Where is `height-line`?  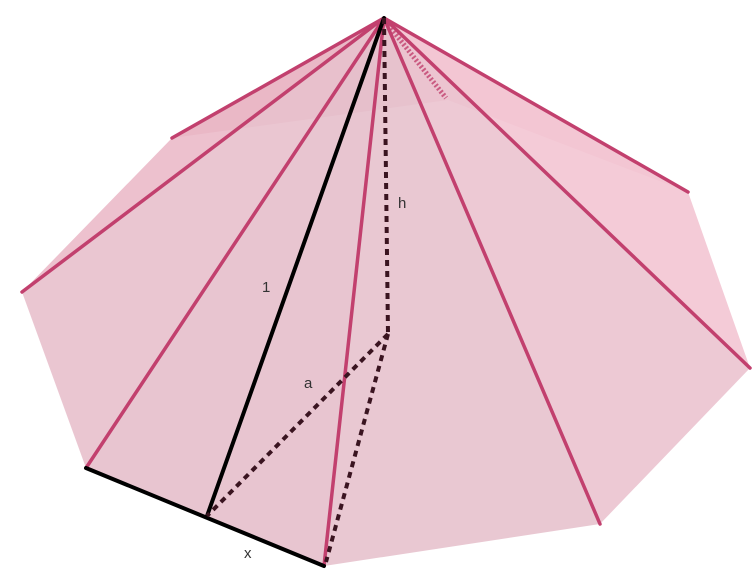
height-line is located at coordinates (386, 176).